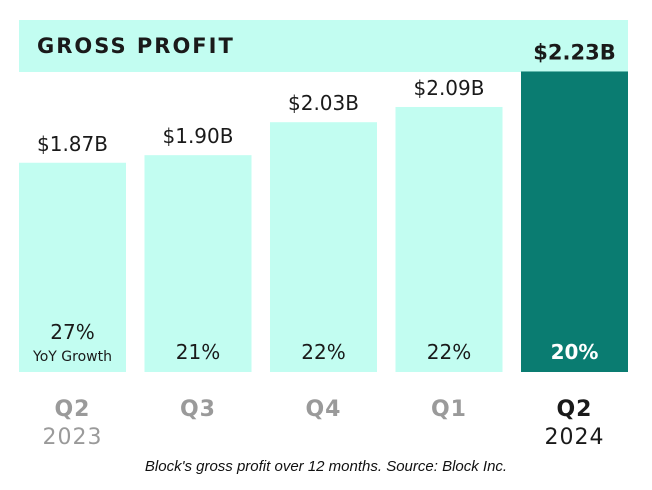  What do you see at coordinates (323, 409) in the screenshot?
I see `category-label-3-1: Q4` at bounding box center [323, 409].